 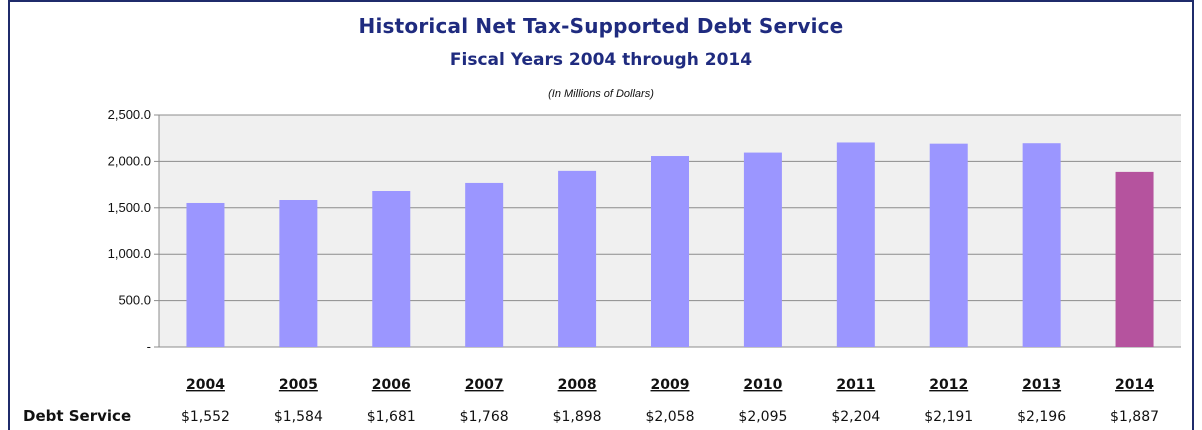 What do you see at coordinates (577, 385) in the screenshot?
I see `year-label-2008: 2008` at bounding box center [577, 385].